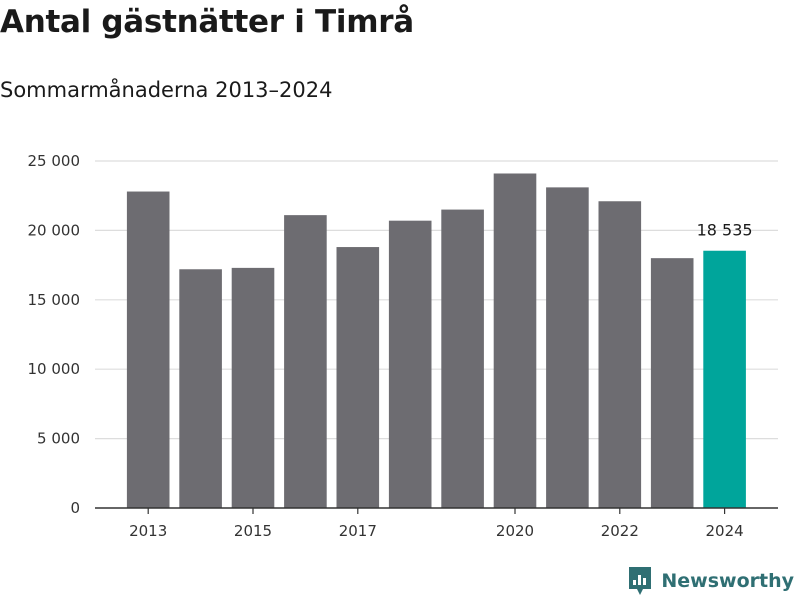 The image size is (800, 600). What do you see at coordinates (410, 364) in the screenshot?
I see `bar-2018` at bounding box center [410, 364].